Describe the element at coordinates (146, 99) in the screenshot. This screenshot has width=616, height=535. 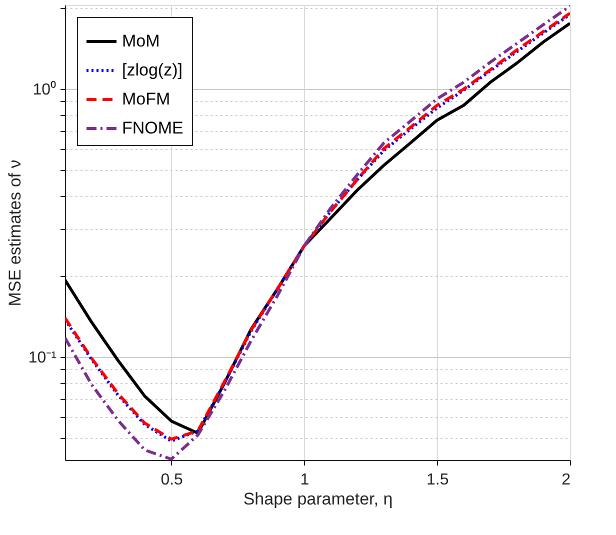
I see `legend-label: MoFM` at that location.